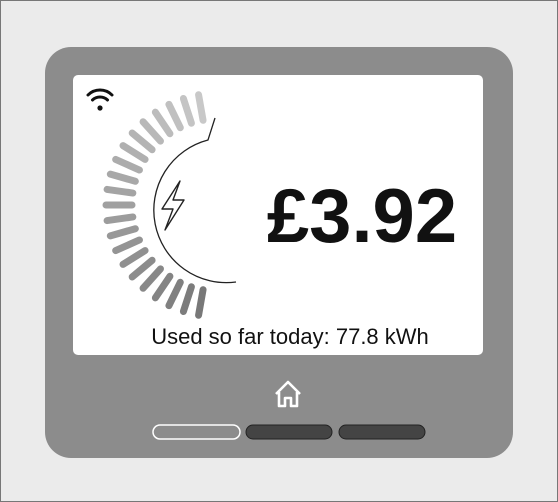 The width and height of the screenshot is (558, 502). What do you see at coordinates (362, 216) in the screenshot?
I see `amount: £3.92` at bounding box center [362, 216].